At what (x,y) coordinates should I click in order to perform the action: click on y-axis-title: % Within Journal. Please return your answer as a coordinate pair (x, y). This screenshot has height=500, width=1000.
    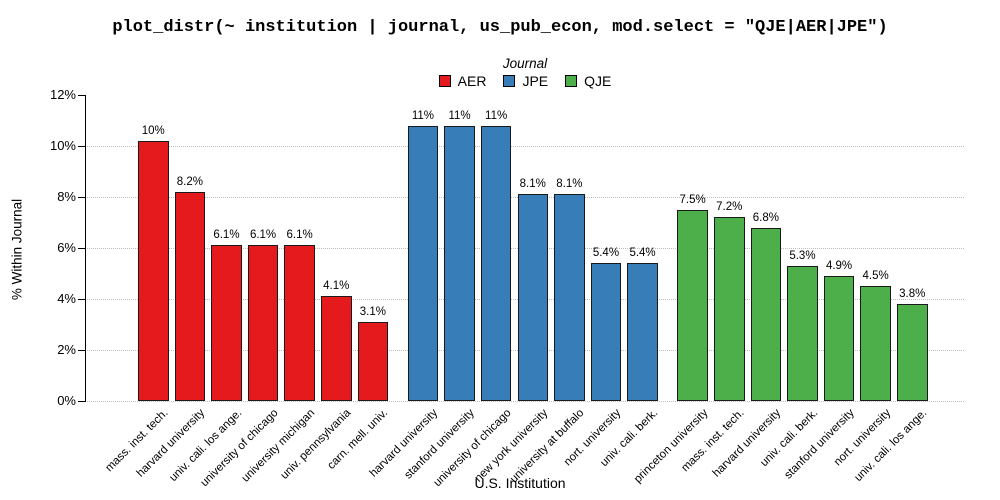
    Looking at the image, I should click on (17, 249).